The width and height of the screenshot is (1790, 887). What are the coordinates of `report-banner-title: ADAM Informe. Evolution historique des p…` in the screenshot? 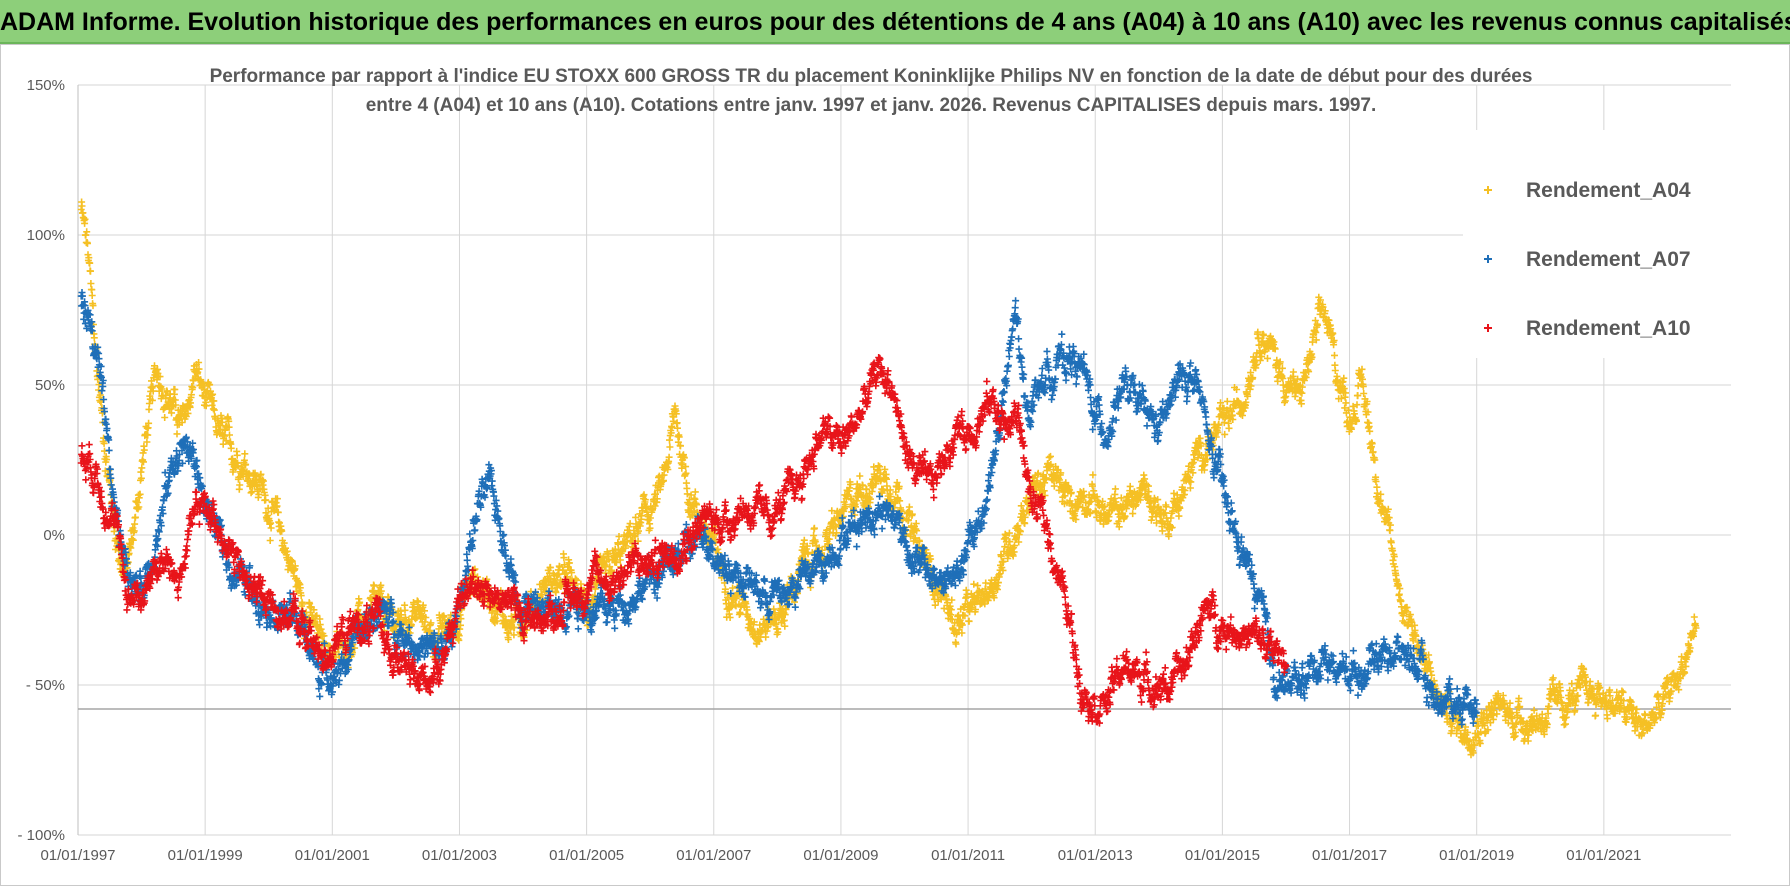 It's located at (895, 22).